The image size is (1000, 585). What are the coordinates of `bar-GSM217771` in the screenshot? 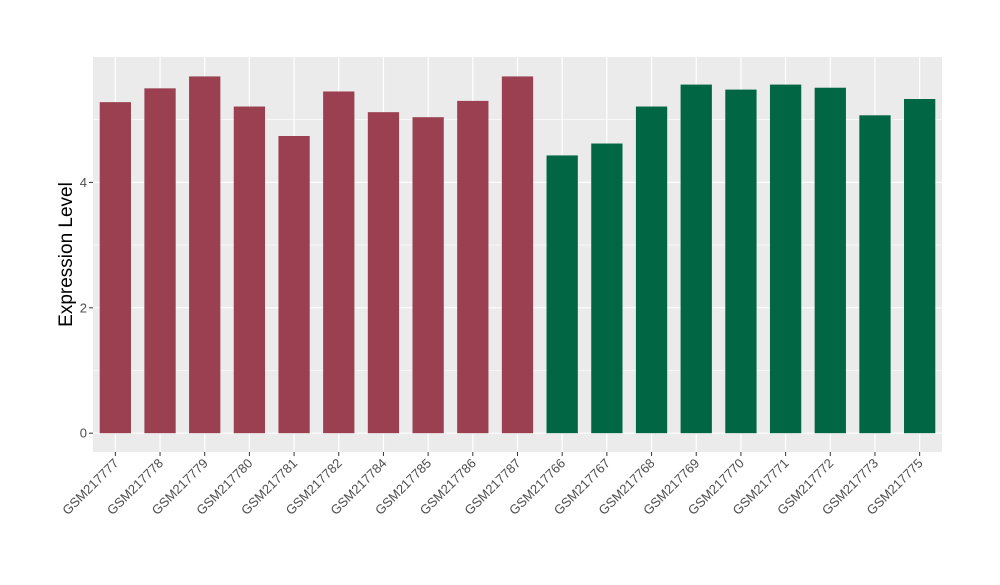 It's located at (785, 259).